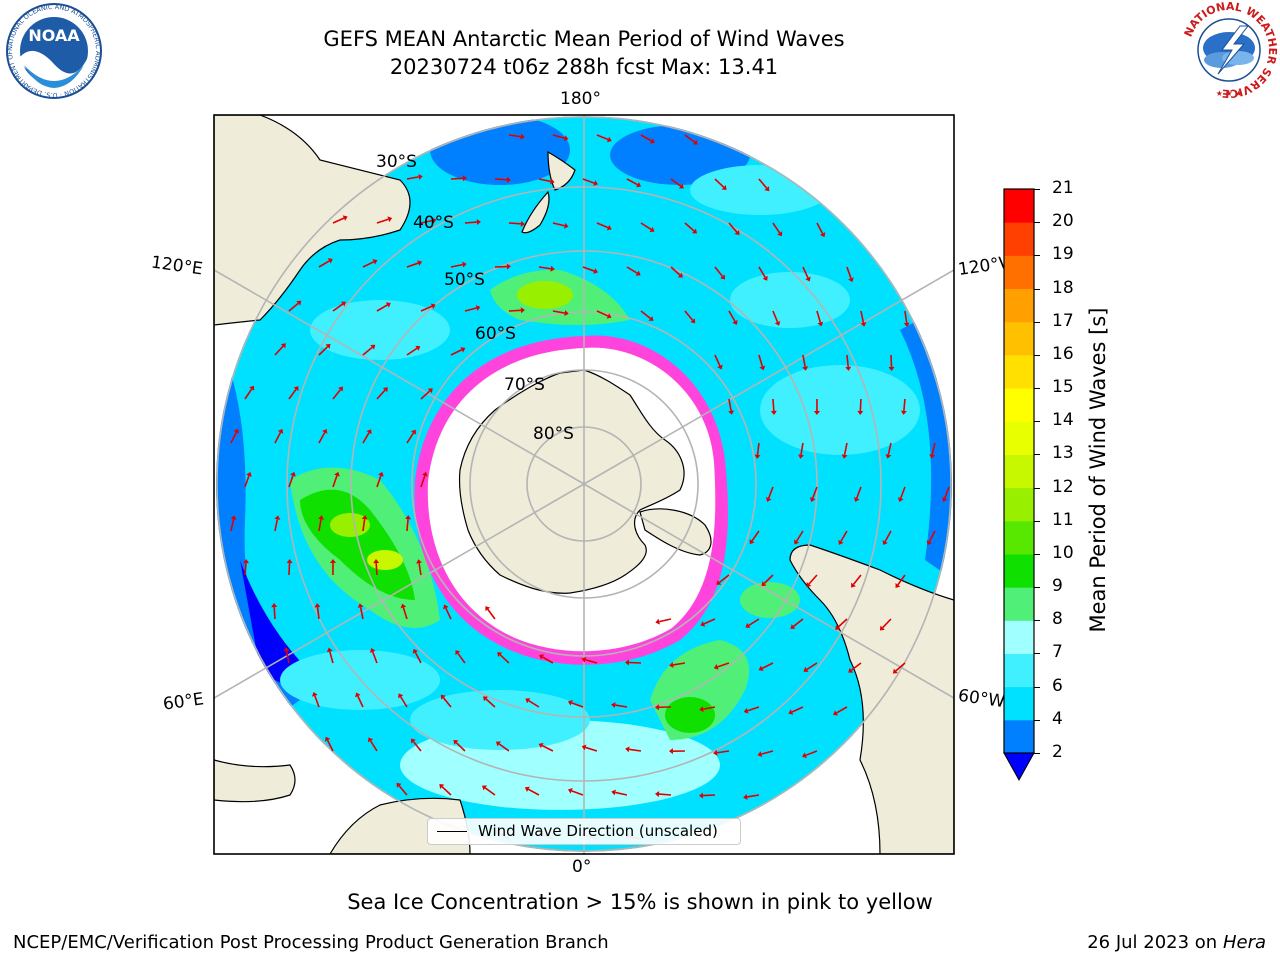 The height and width of the screenshot is (960, 1280). I want to click on footer-date: 26 Jul 2023 on Hera, so click(1176, 942).